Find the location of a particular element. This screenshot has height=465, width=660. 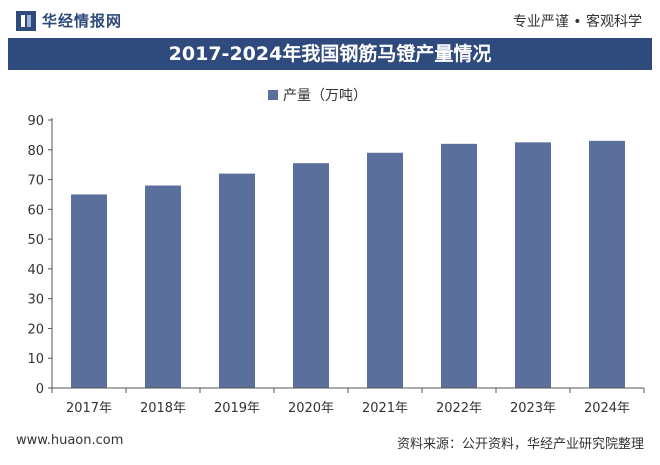

x-tick-label: 2022年 is located at coordinates (459, 408).